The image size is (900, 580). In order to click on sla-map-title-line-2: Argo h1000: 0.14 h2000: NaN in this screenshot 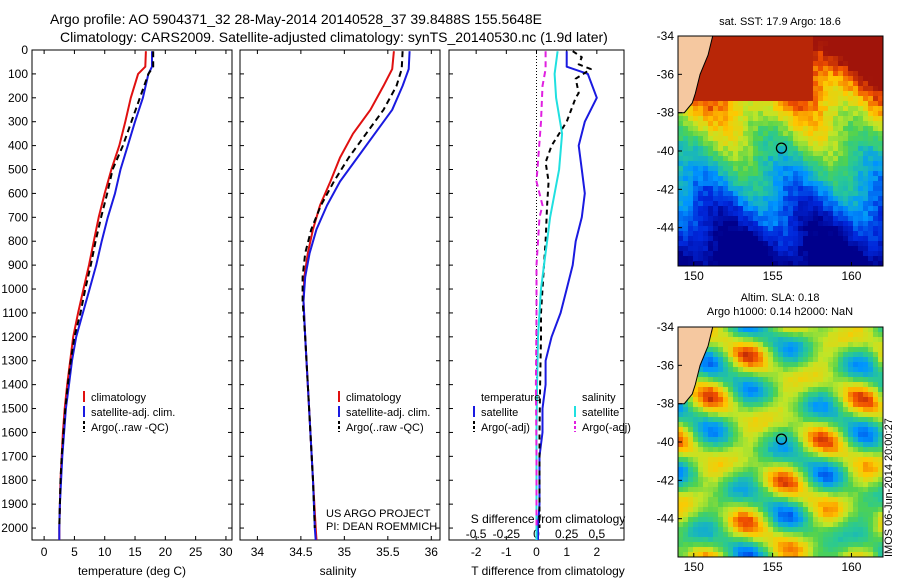, I will do `click(780, 312)`.